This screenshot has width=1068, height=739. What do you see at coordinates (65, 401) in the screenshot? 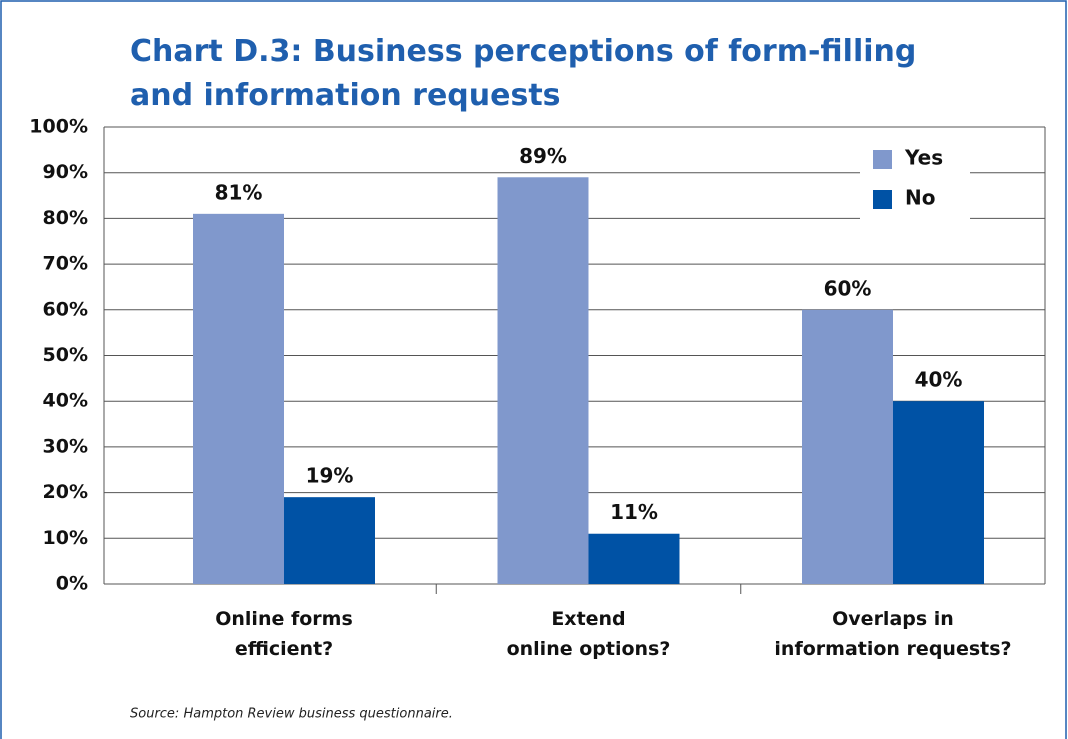
I see `y-tick-label: 40%` at bounding box center [65, 401].